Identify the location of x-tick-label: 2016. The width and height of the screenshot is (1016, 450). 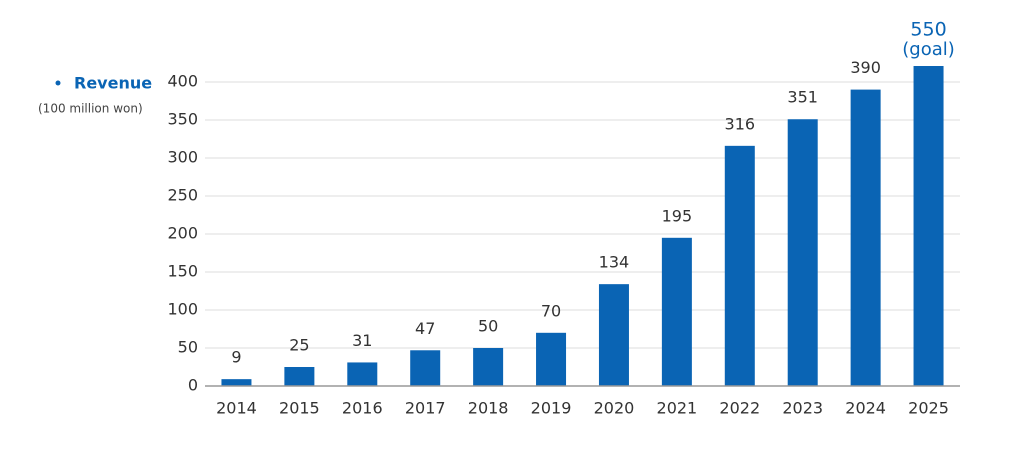
(362, 408).